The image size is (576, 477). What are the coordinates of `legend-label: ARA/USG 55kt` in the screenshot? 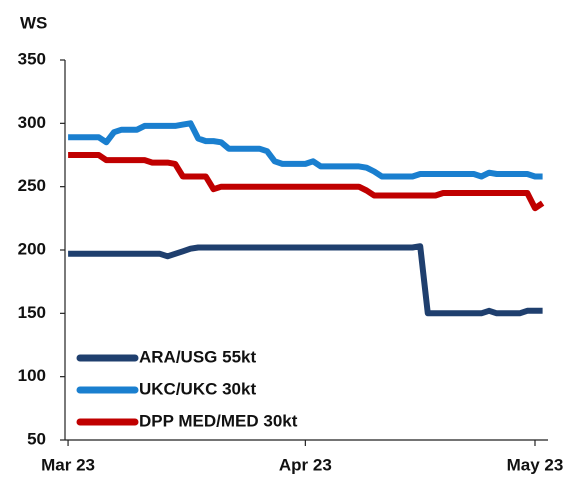 It's located at (197, 356).